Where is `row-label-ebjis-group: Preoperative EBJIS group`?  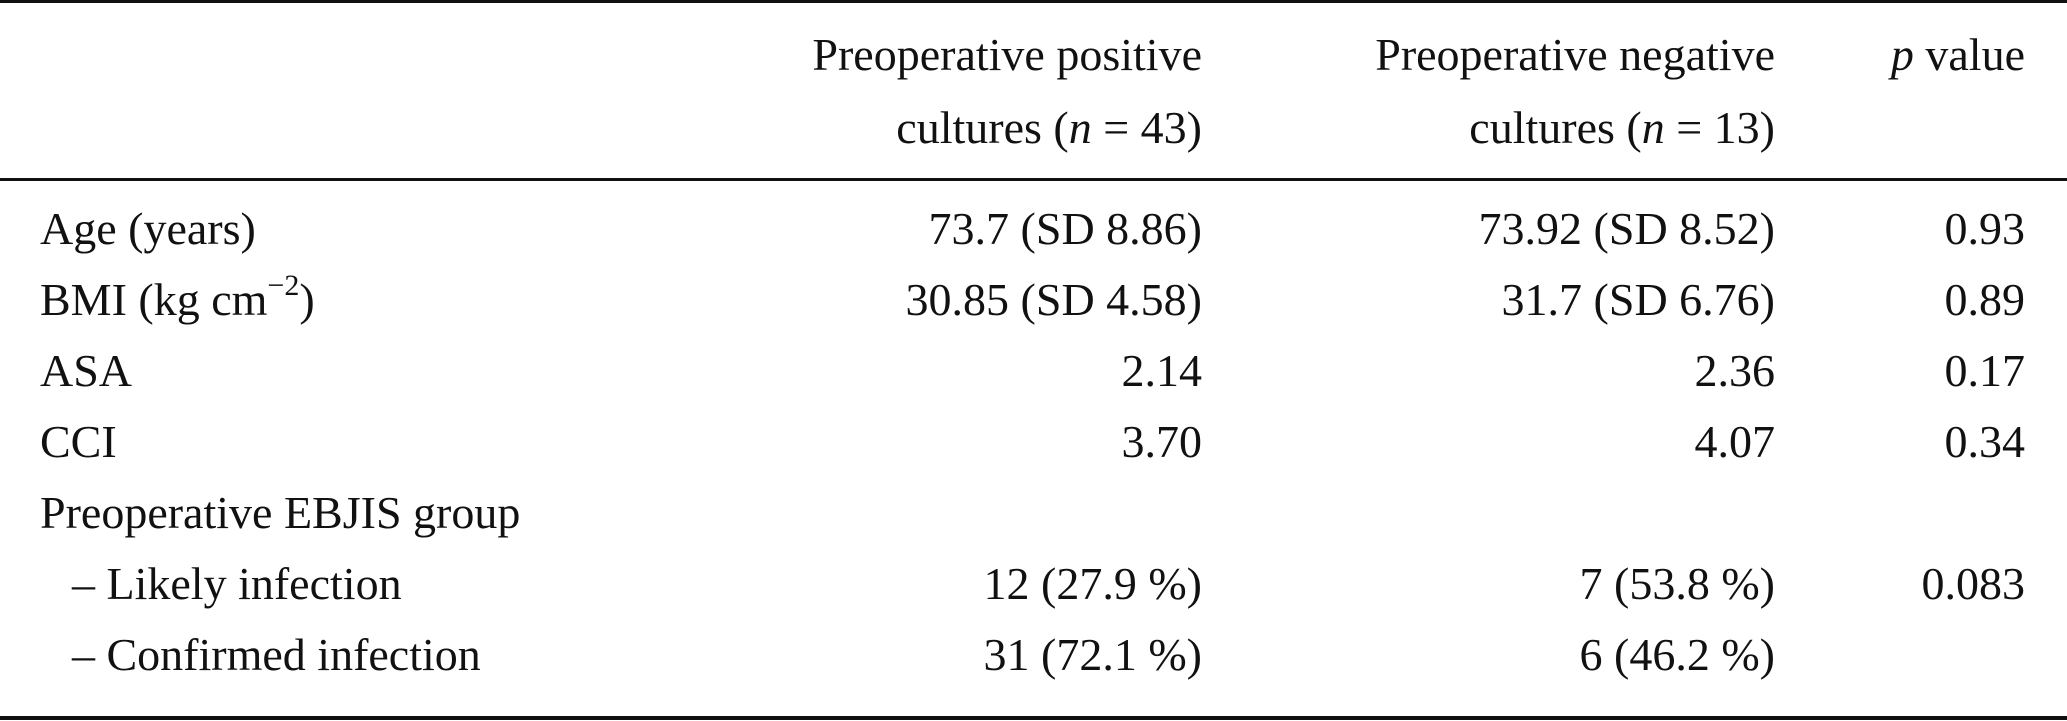
row-label-ebjis-group: Preoperative EBJIS group is located at coordinates (280, 512).